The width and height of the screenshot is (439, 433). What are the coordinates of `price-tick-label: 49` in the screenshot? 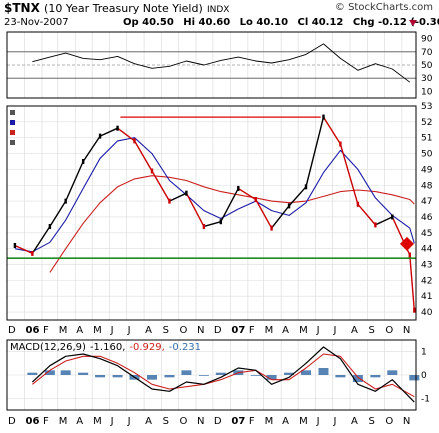 It's located at (427, 170).